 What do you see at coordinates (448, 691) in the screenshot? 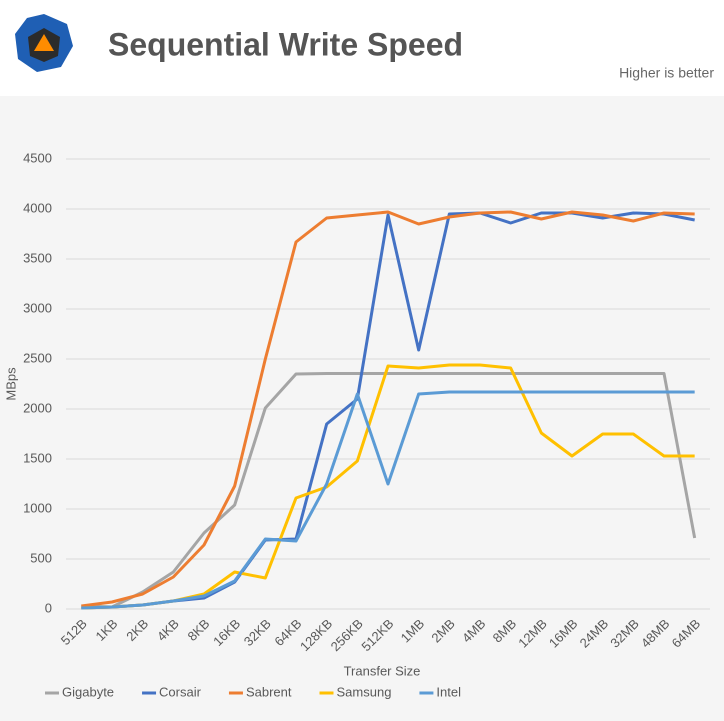
I see `legend-label: Intel` at bounding box center [448, 691].